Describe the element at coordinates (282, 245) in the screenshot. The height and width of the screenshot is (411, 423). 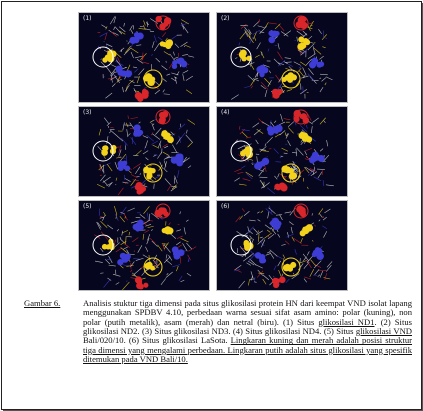
I see `structure-panel-6: (6)` at that location.